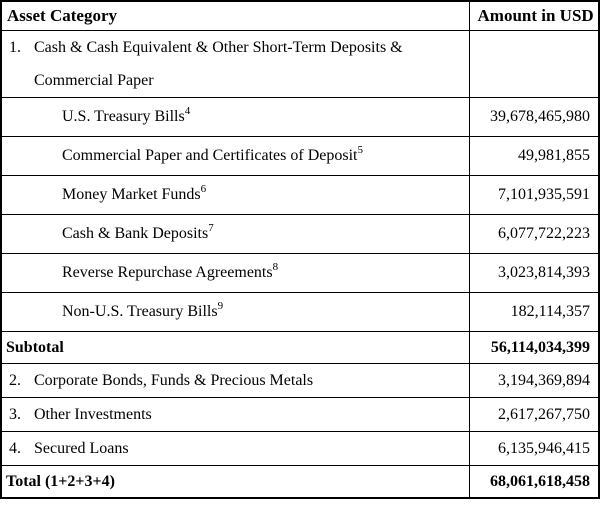  I want to click on column-header-amount-usd: Amount in USD, so click(534, 15).